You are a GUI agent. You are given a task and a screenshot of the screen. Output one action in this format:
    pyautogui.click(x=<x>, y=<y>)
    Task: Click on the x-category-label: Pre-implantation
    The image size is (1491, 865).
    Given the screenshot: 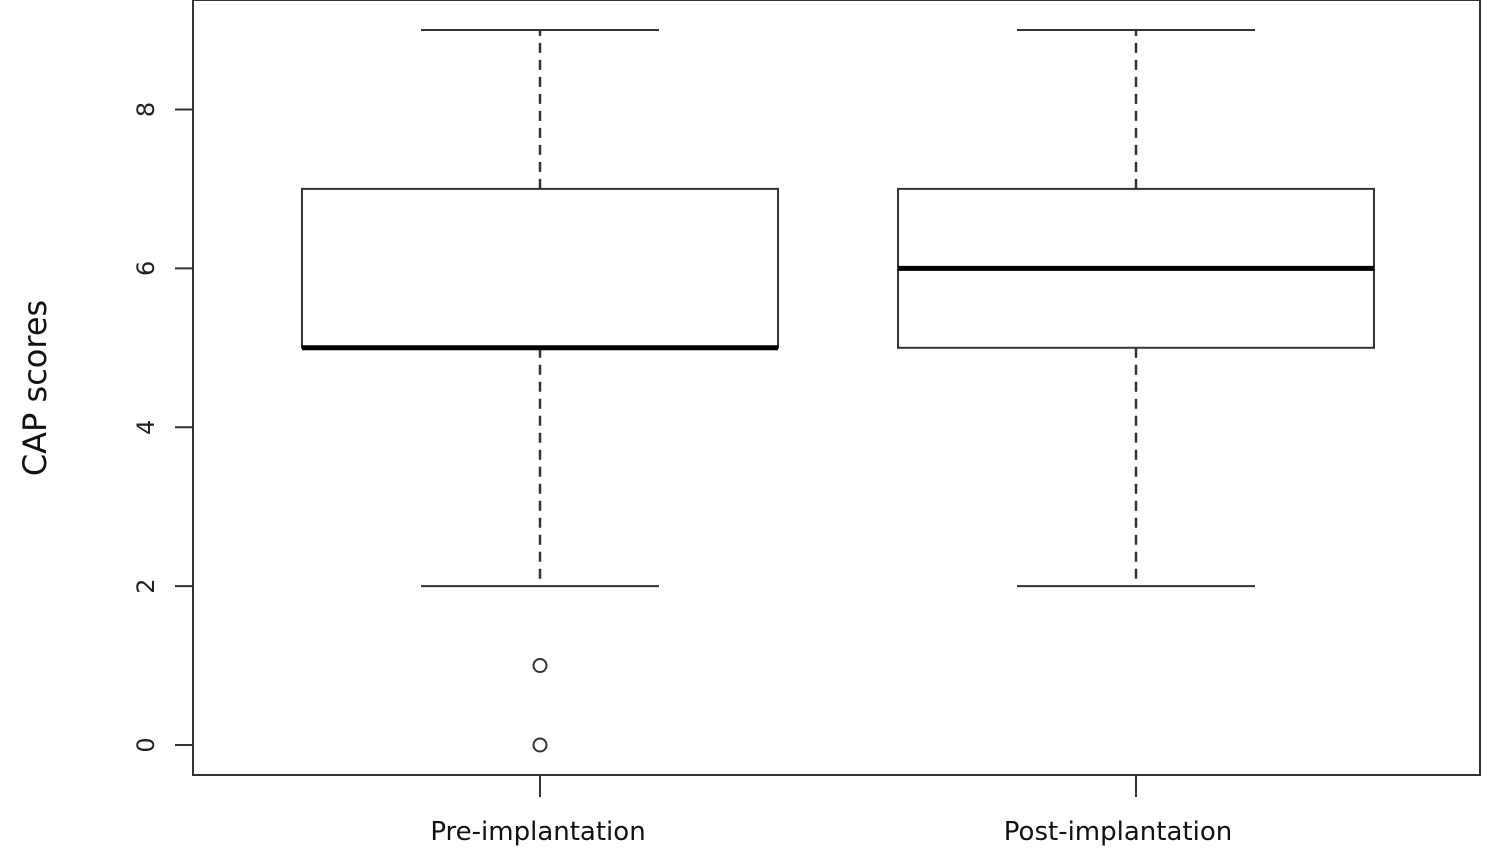 What is the action you would take?
    pyautogui.click(x=537, y=832)
    